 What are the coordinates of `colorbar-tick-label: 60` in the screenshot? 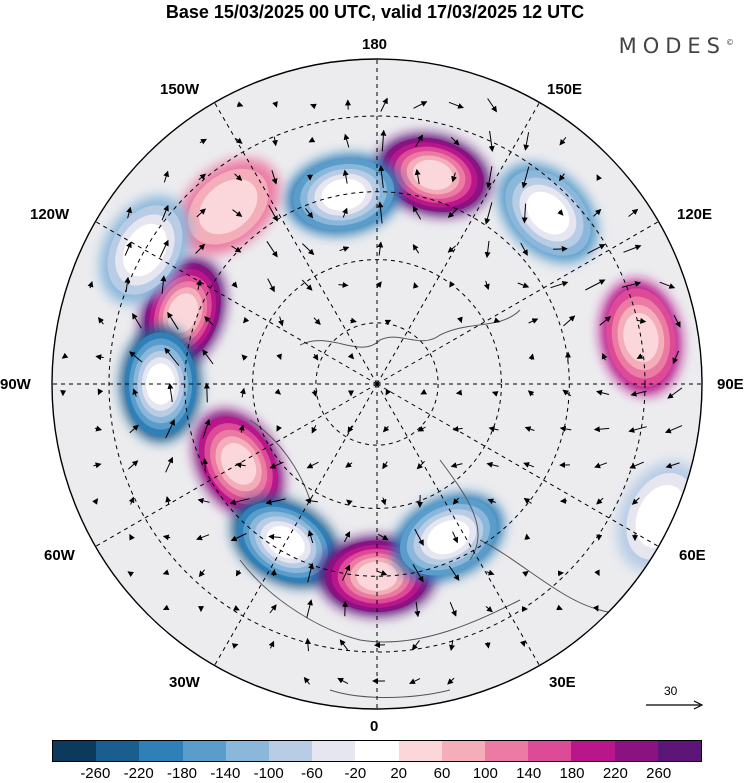 It's located at (442, 773).